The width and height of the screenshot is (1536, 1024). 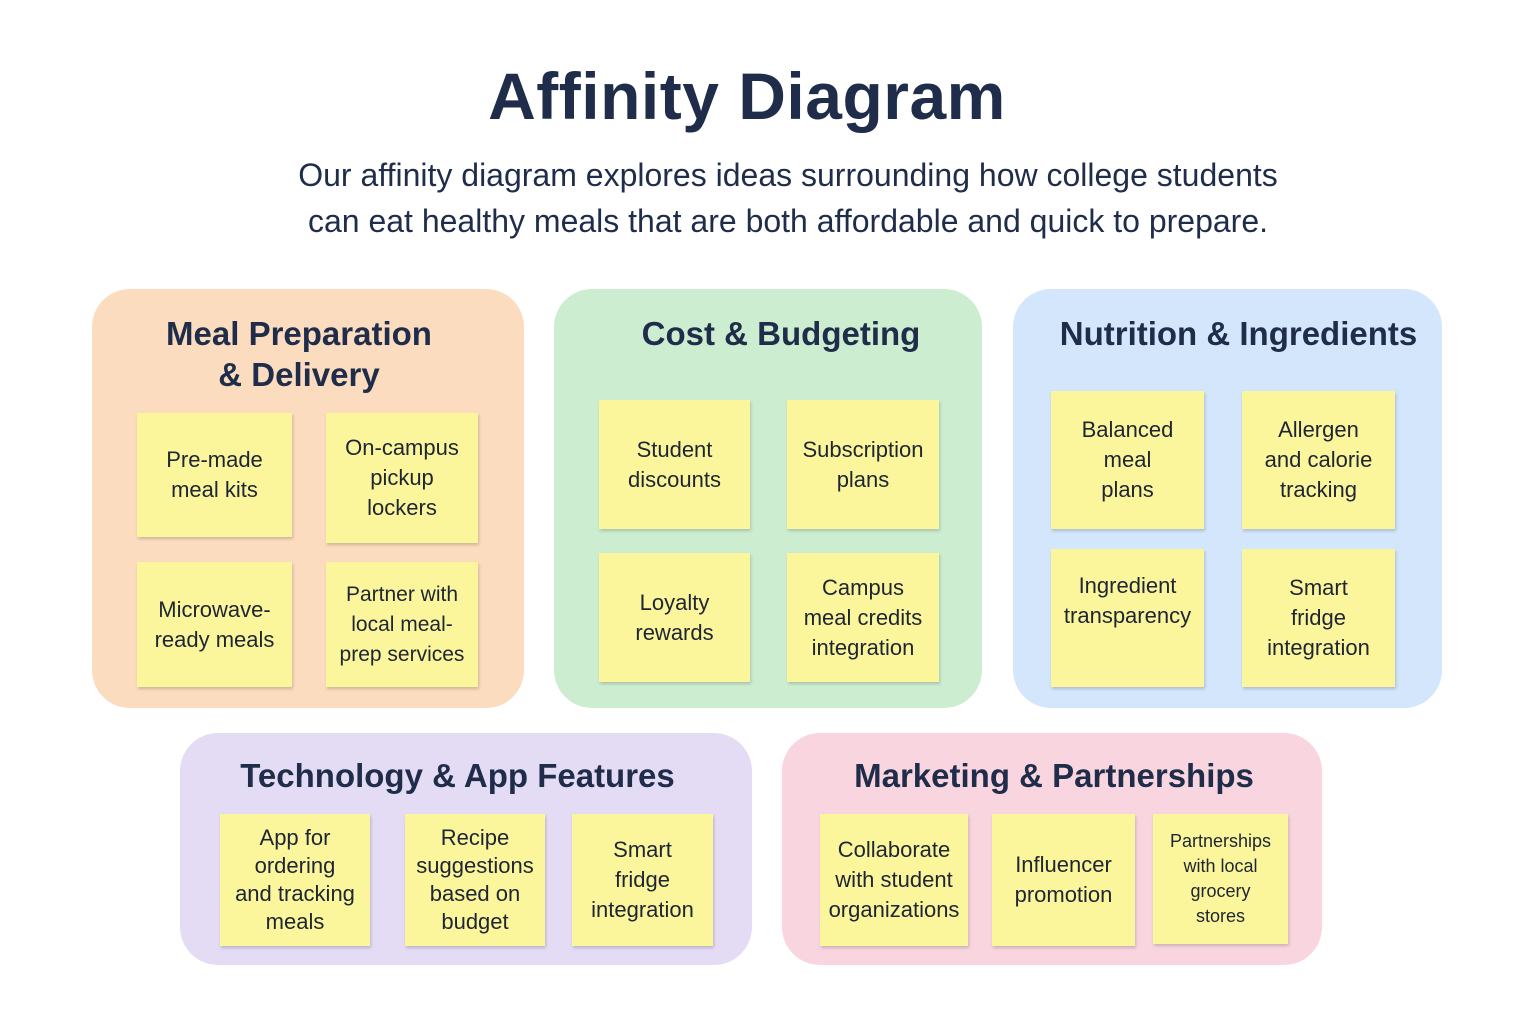 What do you see at coordinates (299, 354) in the screenshot?
I see `group-title-meal-preparation: Meal Preparation & Delivery` at bounding box center [299, 354].